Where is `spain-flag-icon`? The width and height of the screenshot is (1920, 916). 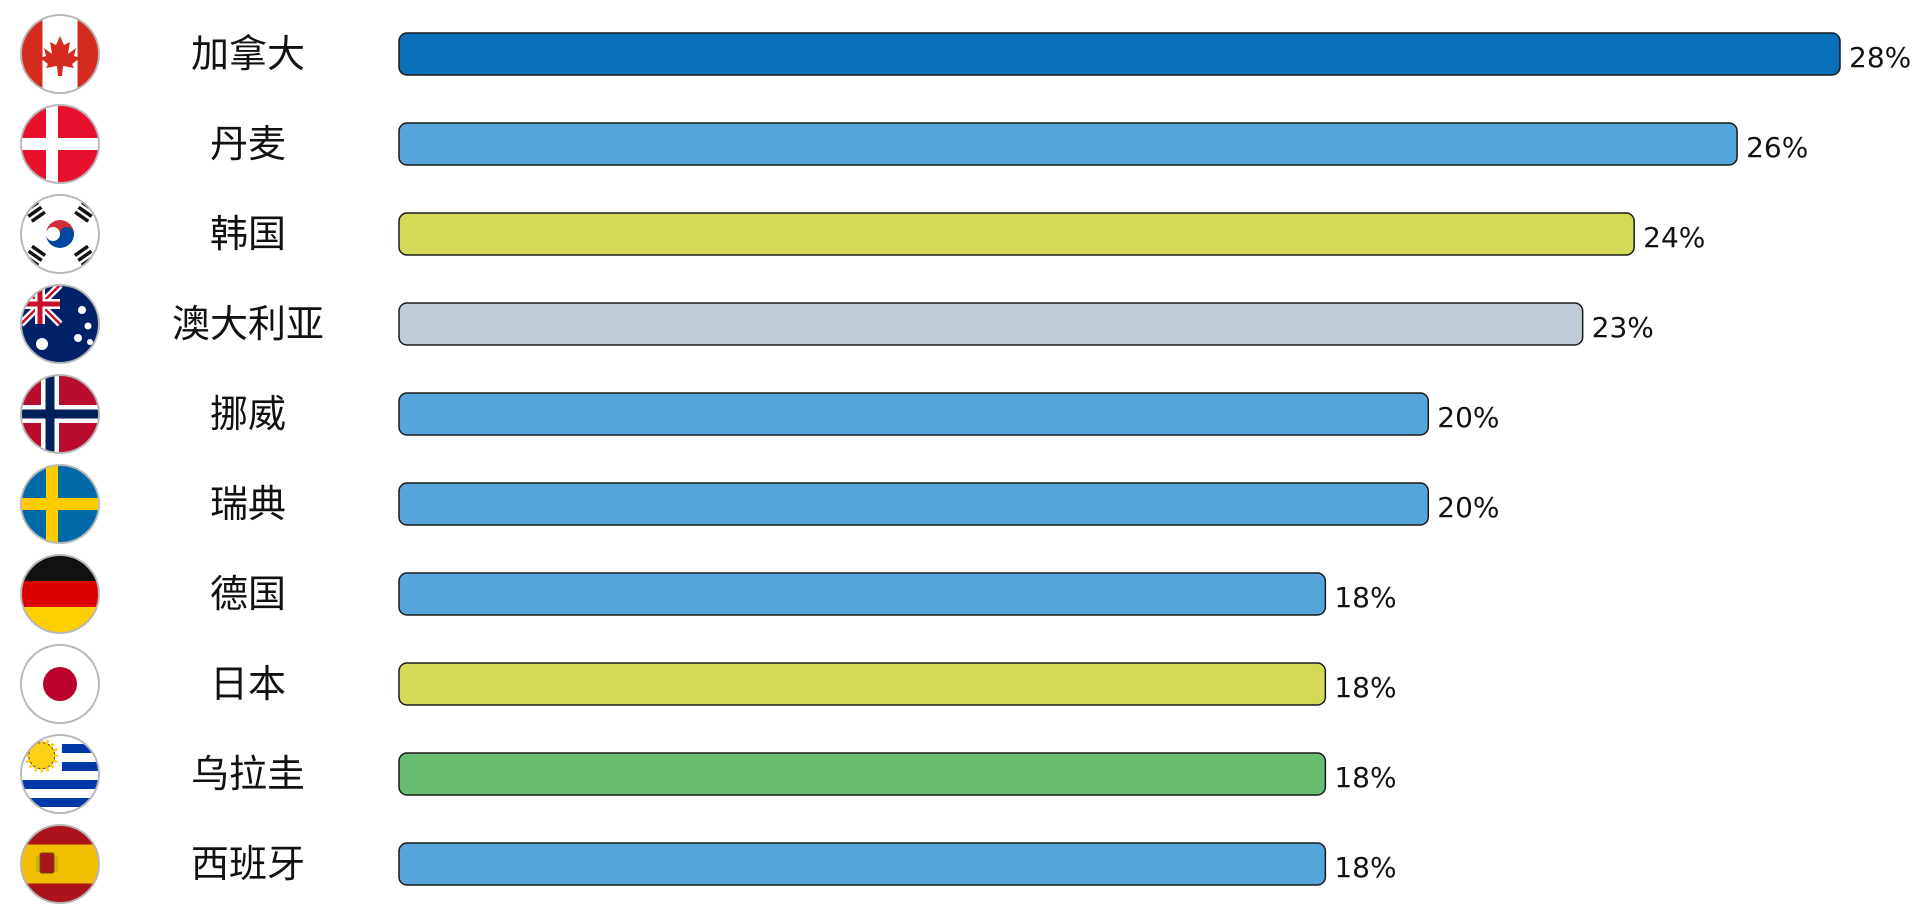 spain-flag-icon is located at coordinates (60, 864).